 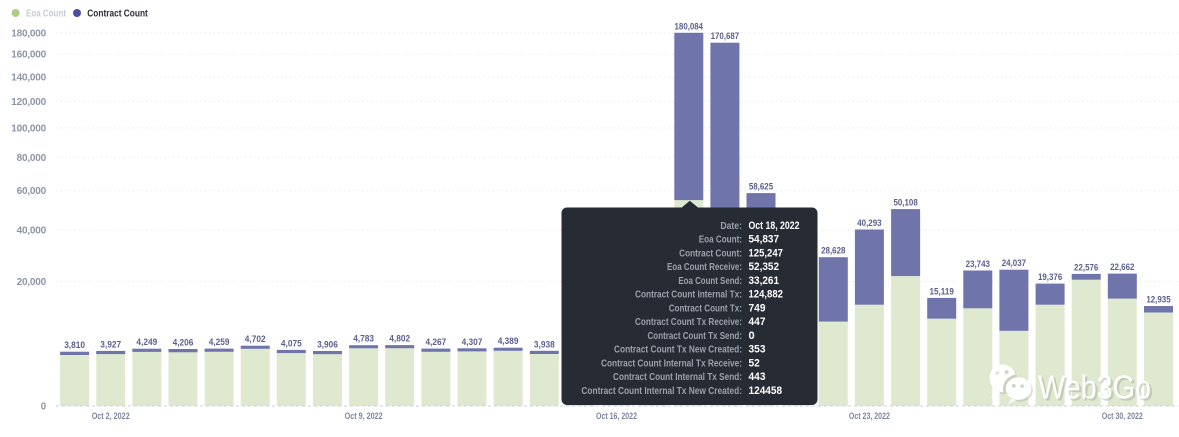 What do you see at coordinates (764, 281) in the screenshot?
I see `svg-text: 33,261` at bounding box center [764, 281].